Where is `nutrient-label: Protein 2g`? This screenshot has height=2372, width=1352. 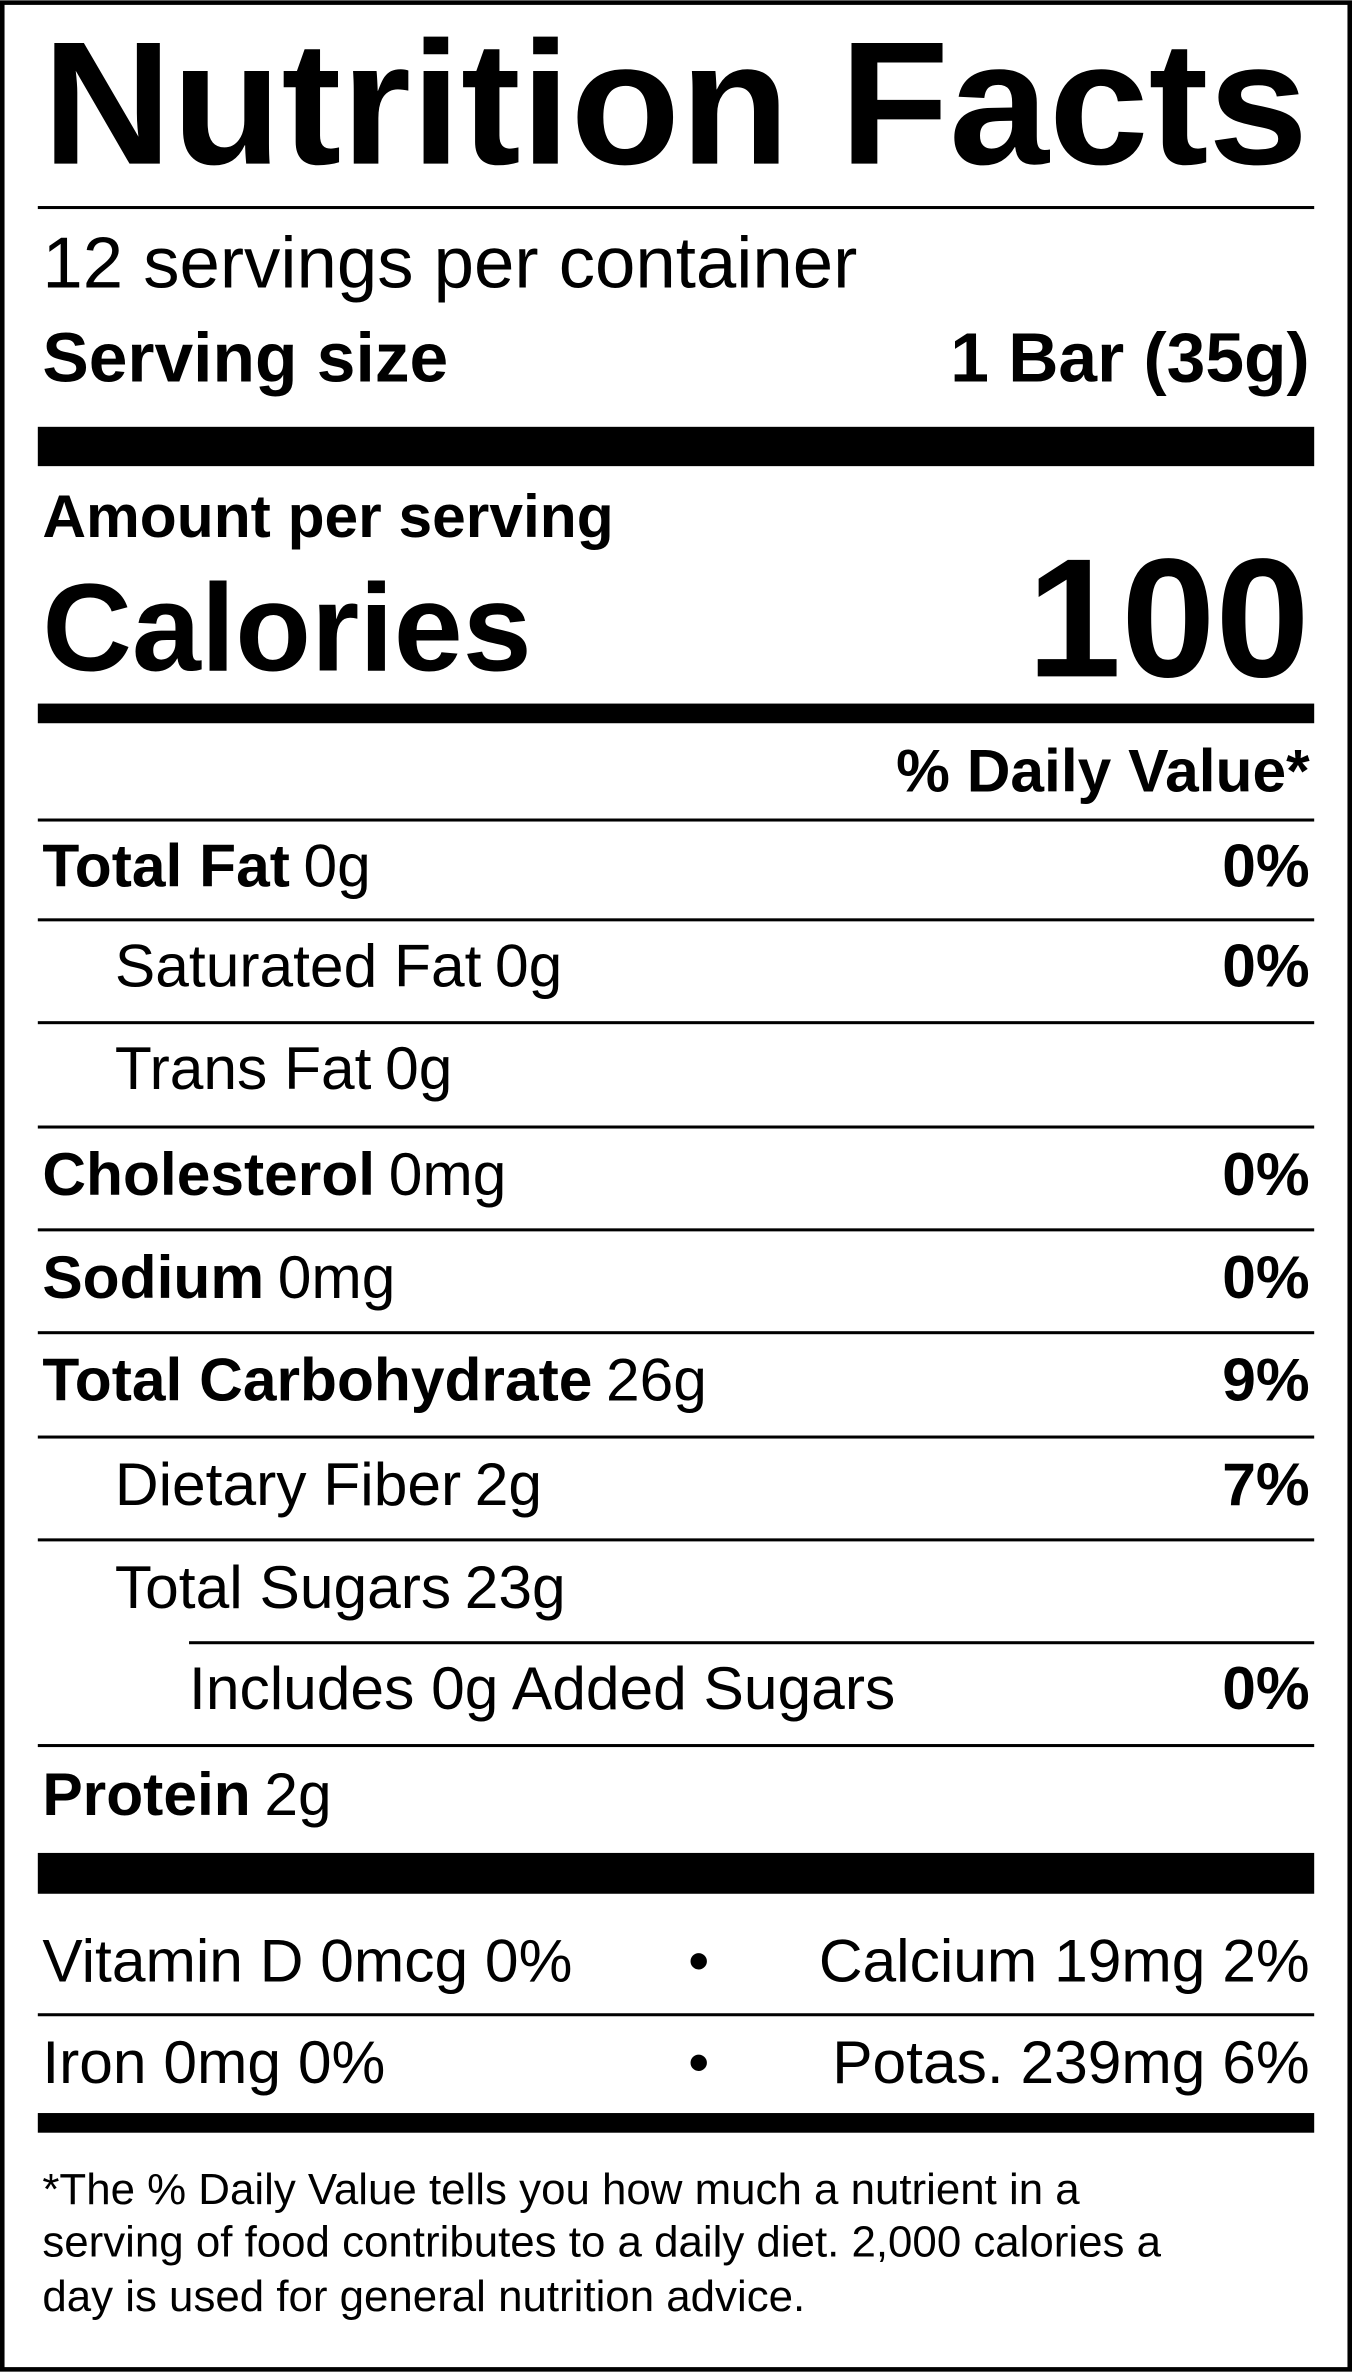
nutrient-label: Protein 2g is located at coordinates (186, 1794).